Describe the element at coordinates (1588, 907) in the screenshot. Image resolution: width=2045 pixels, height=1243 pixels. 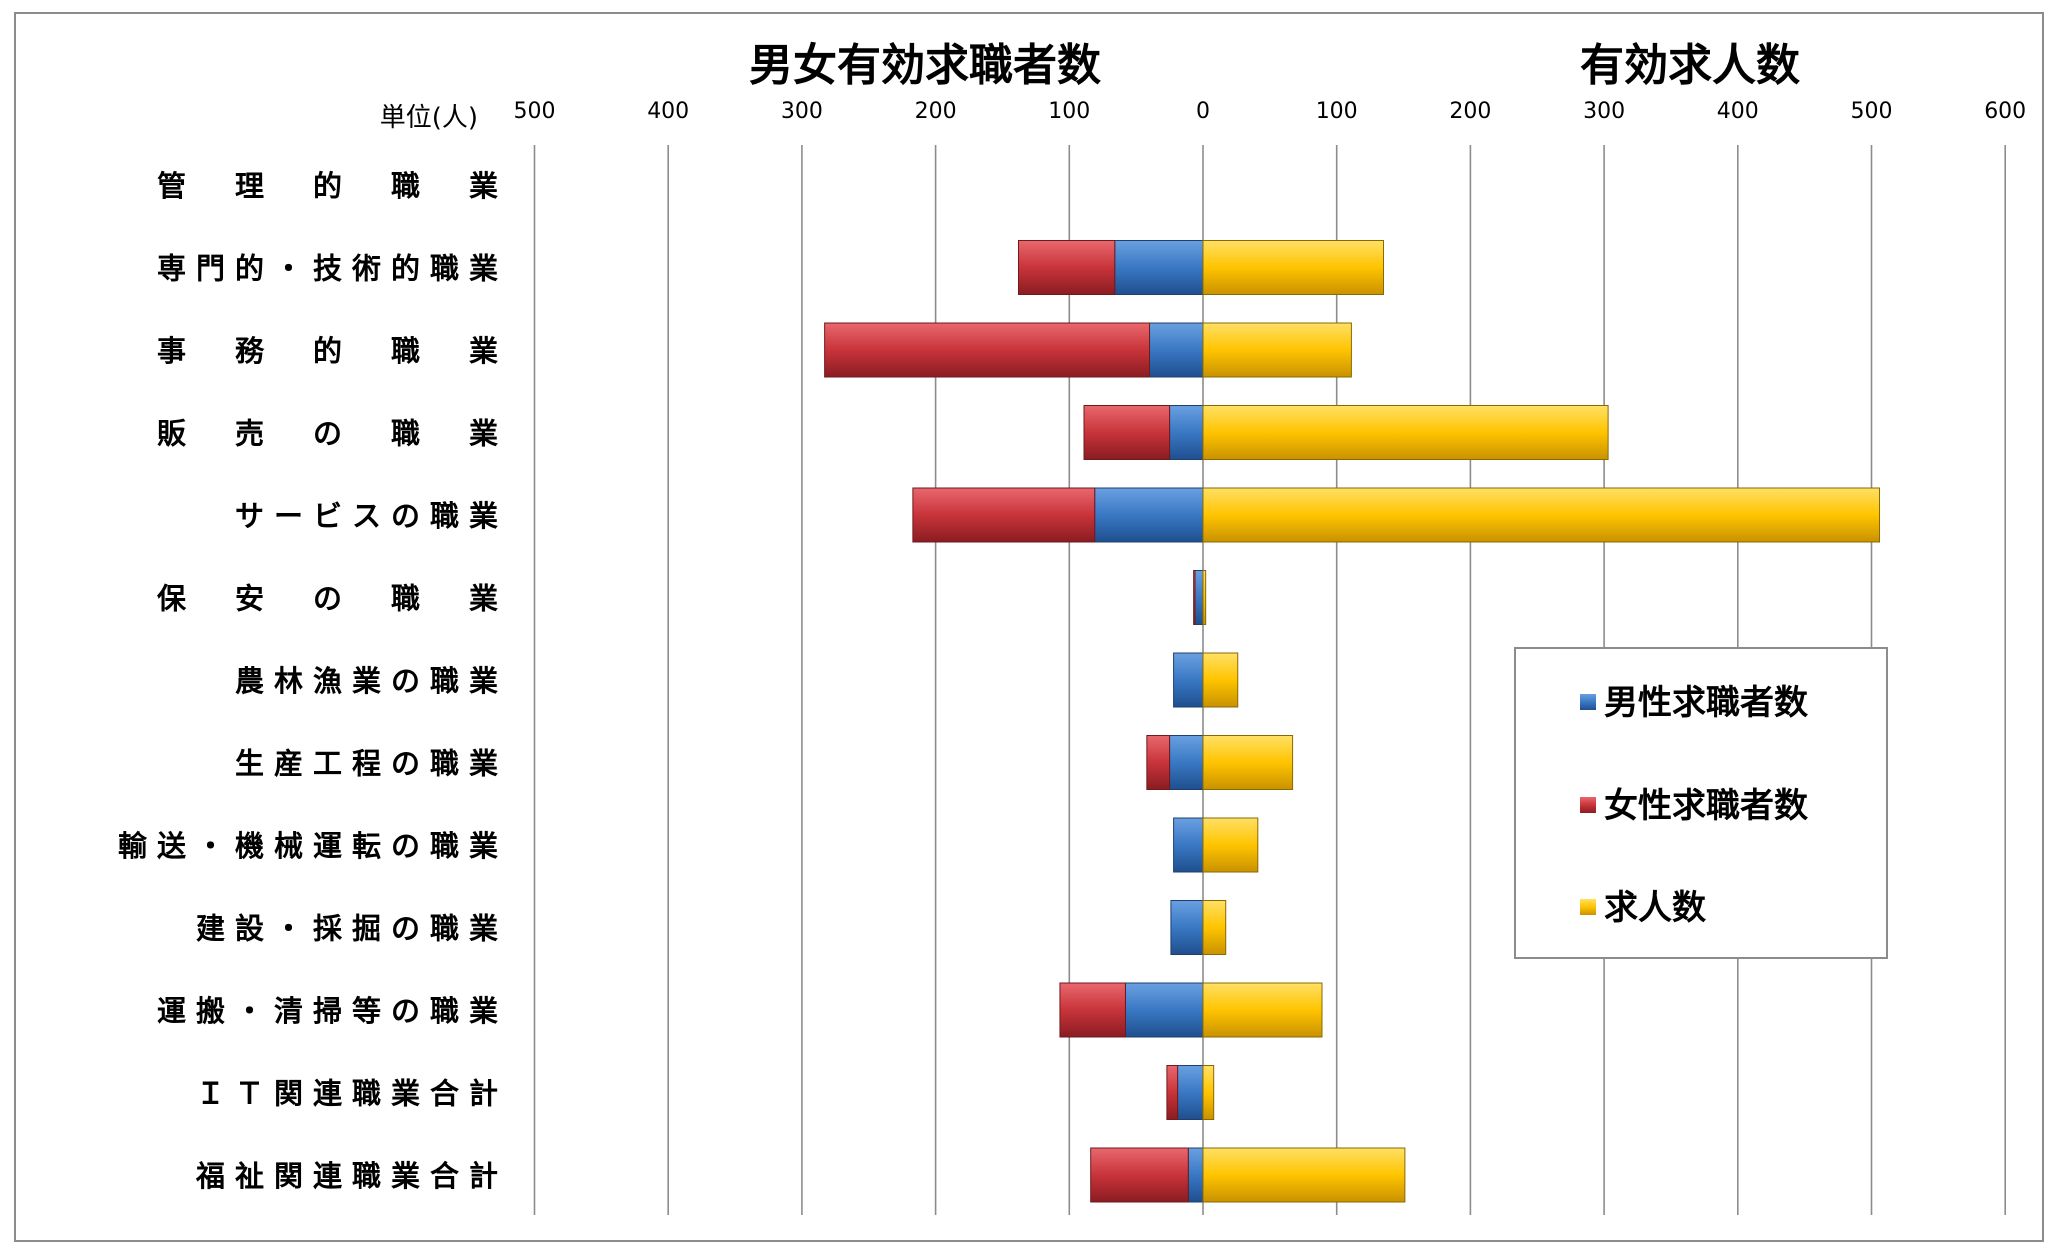
I see `legend-swatch-openings` at that location.